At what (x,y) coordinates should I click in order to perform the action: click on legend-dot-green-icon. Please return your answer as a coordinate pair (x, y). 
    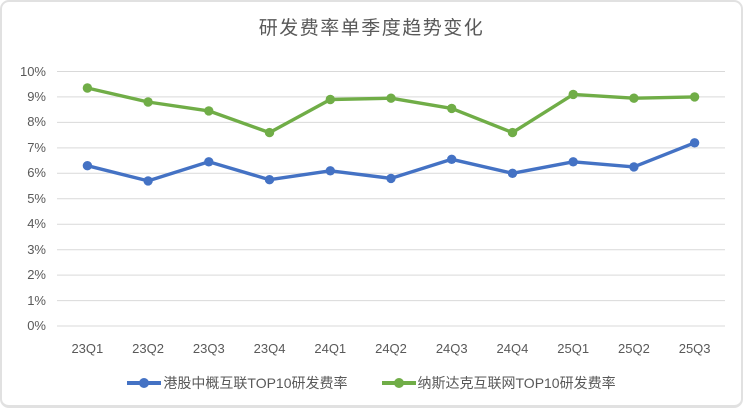
    Looking at the image, I should click on (398, 383).